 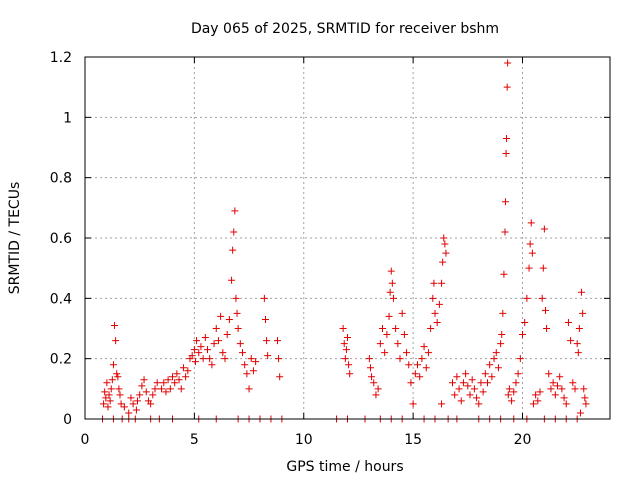 I want to click on x-tick-label: 5, so click(x=194, y=440).